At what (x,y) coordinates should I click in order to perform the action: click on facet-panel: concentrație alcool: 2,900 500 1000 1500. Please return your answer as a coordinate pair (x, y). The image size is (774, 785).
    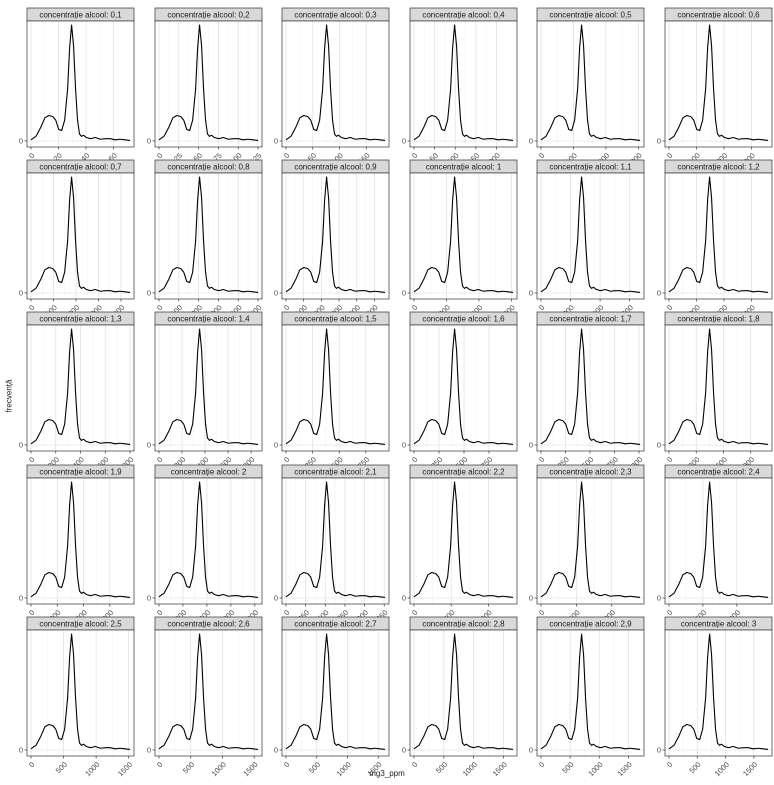
    Looking at the image, I should click on (587, 697).